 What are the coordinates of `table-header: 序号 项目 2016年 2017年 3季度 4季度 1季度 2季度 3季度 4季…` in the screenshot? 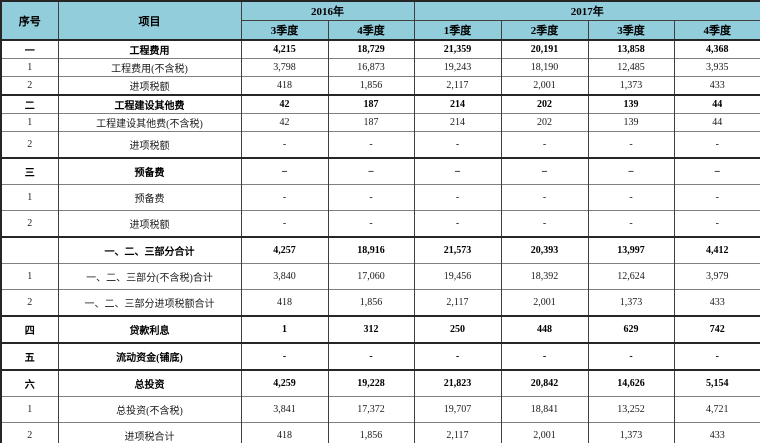 It's located at (380, 21).